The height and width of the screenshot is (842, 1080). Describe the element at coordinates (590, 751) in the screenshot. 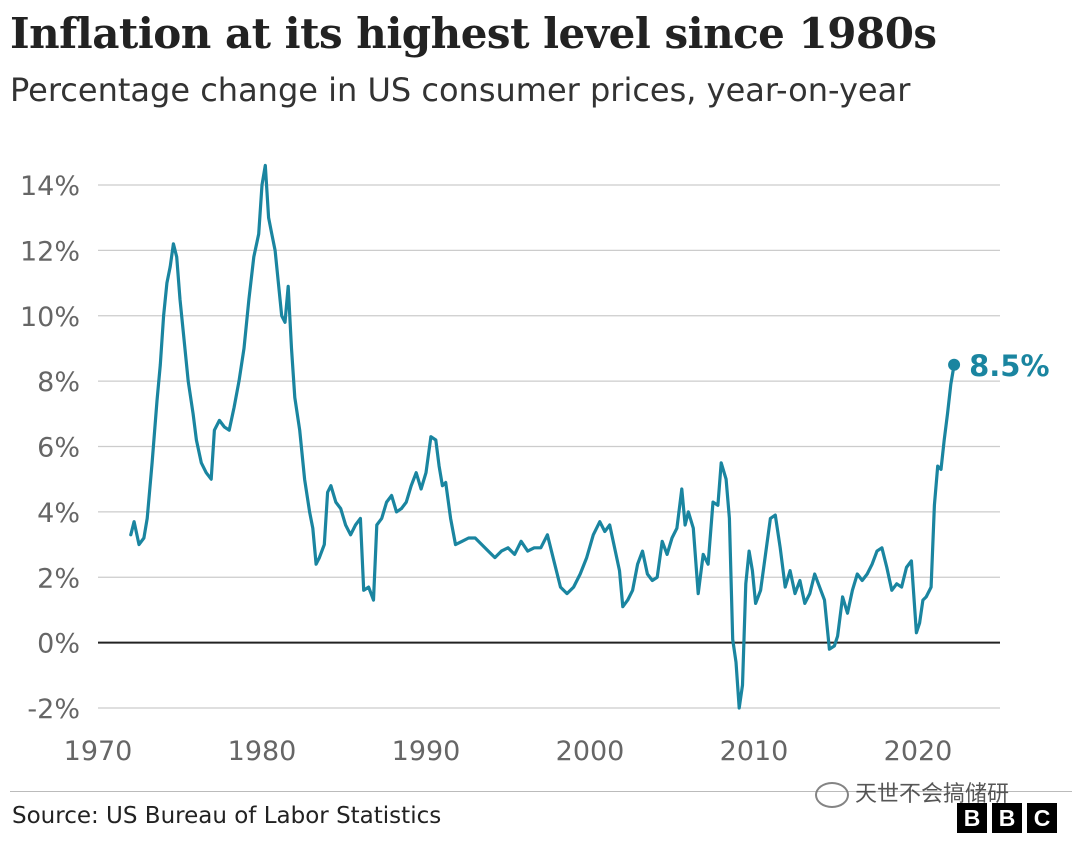

I see `x-tick-label: 2000` at that location.